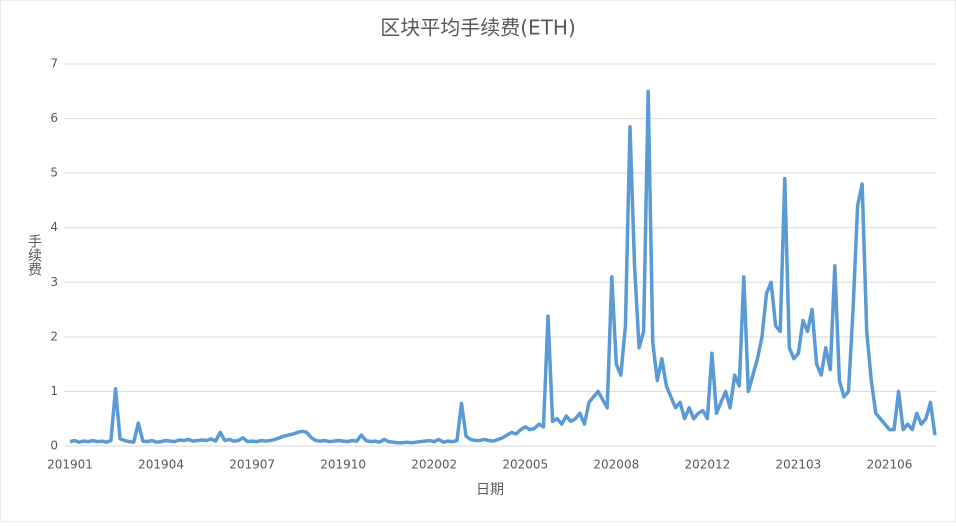 The width and height of the screenshot is (956, 526). What do you see at coordinates (70, 465) in the screenshot?
I see `x-tick-label: 201901` at bounding box center [70, 465].